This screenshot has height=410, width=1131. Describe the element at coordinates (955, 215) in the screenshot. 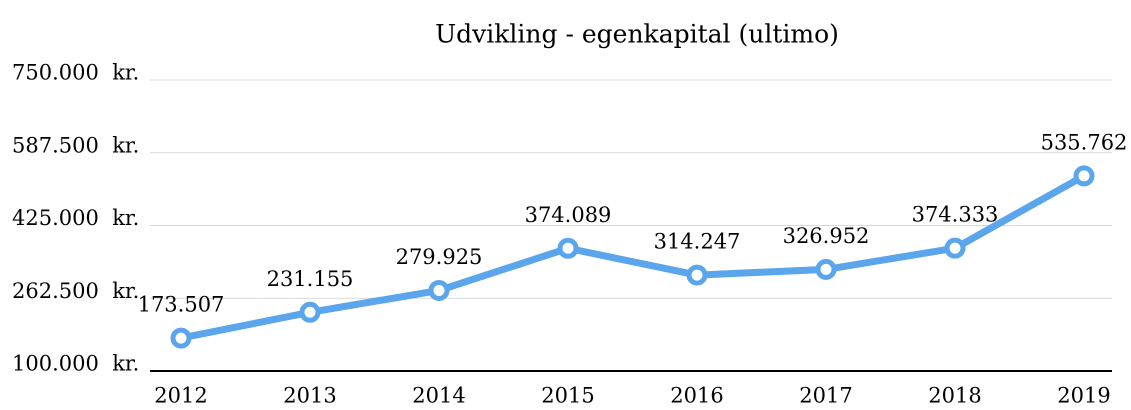

I see `data-label: 374.333` at that location.